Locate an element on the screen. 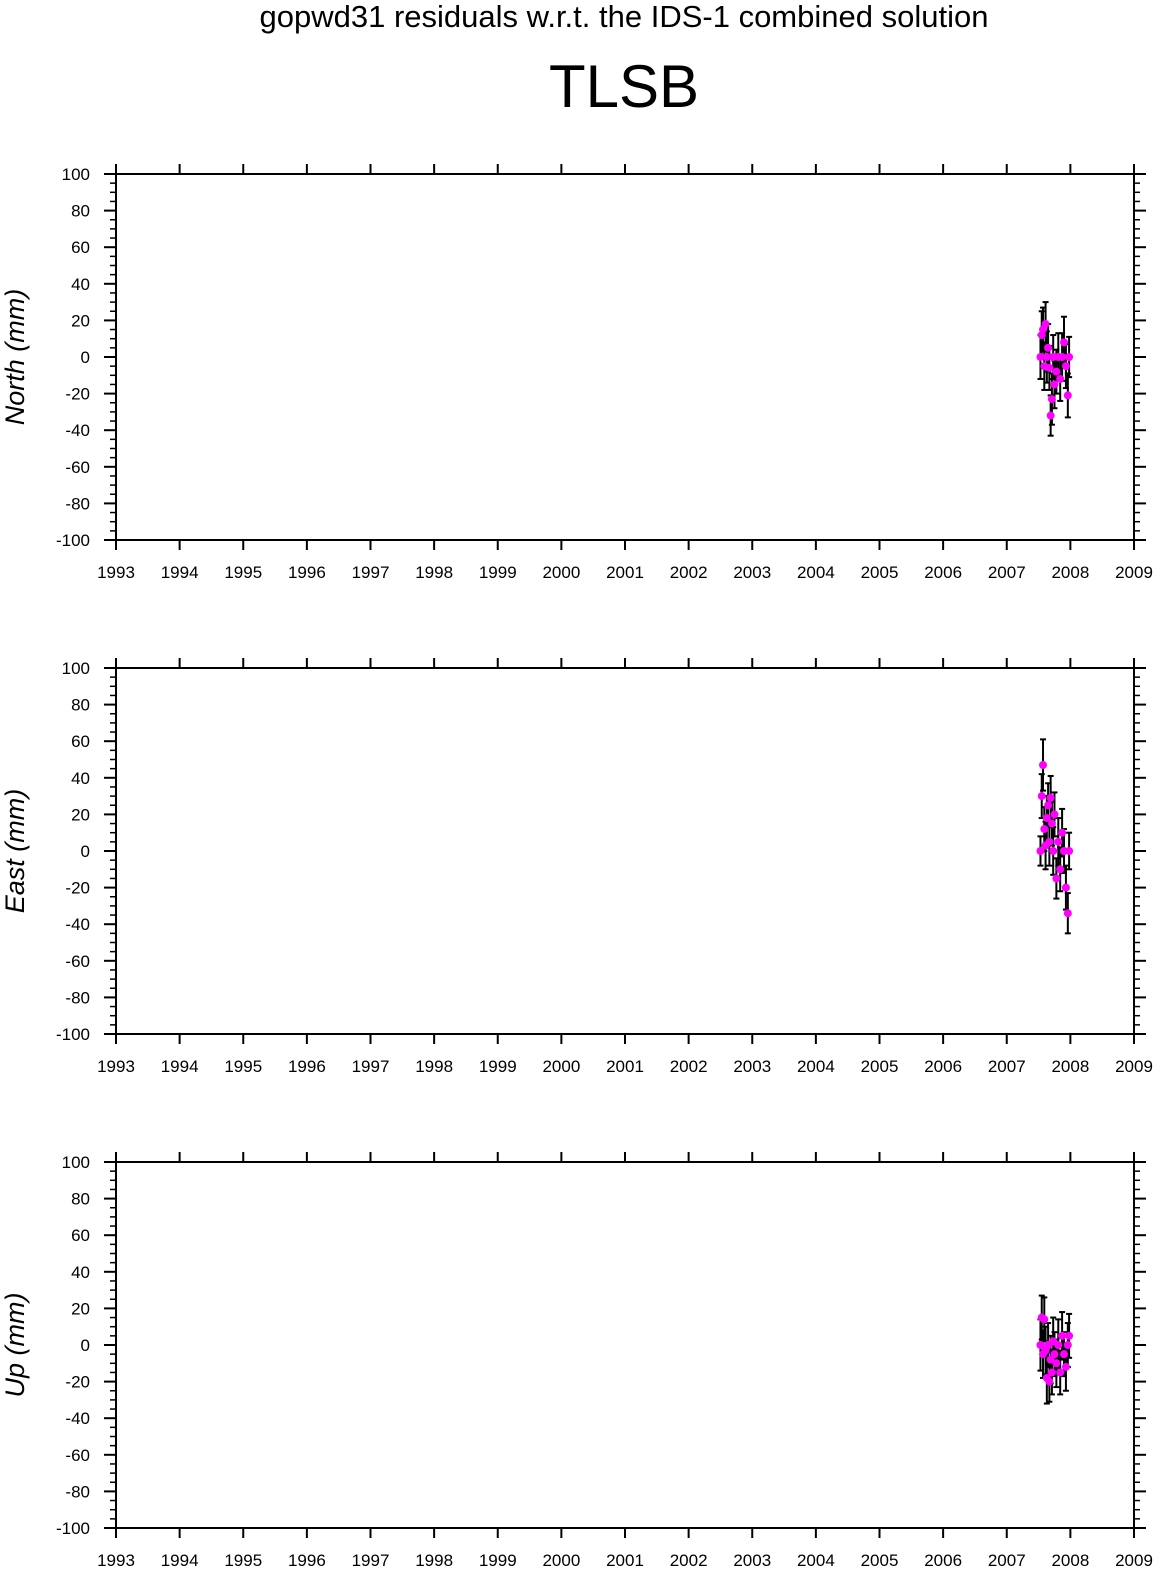 The width and height of the screenshot is (1160, 1575). y-tick-label: 20 is located at coordinates (80, 1308).